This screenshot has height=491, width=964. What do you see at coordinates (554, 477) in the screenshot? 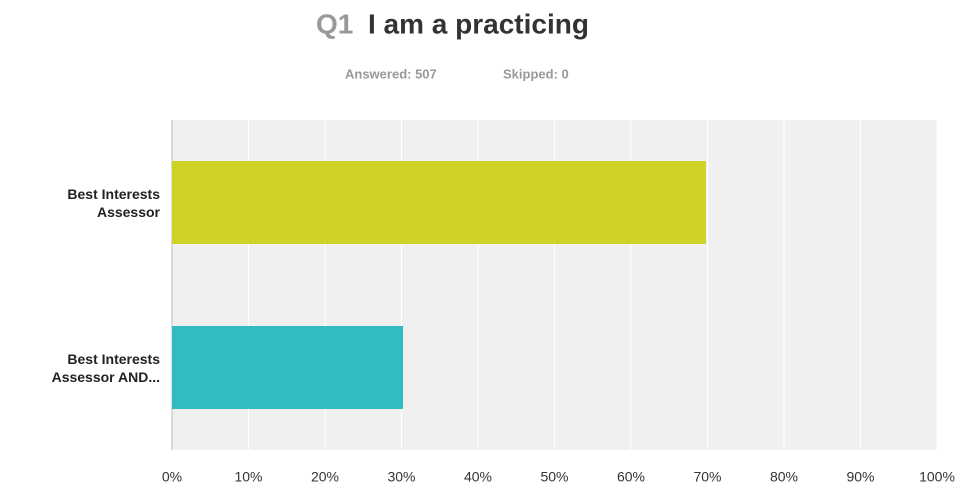
I see `x-tick-label: 50%` at bounding box center [554, 477].